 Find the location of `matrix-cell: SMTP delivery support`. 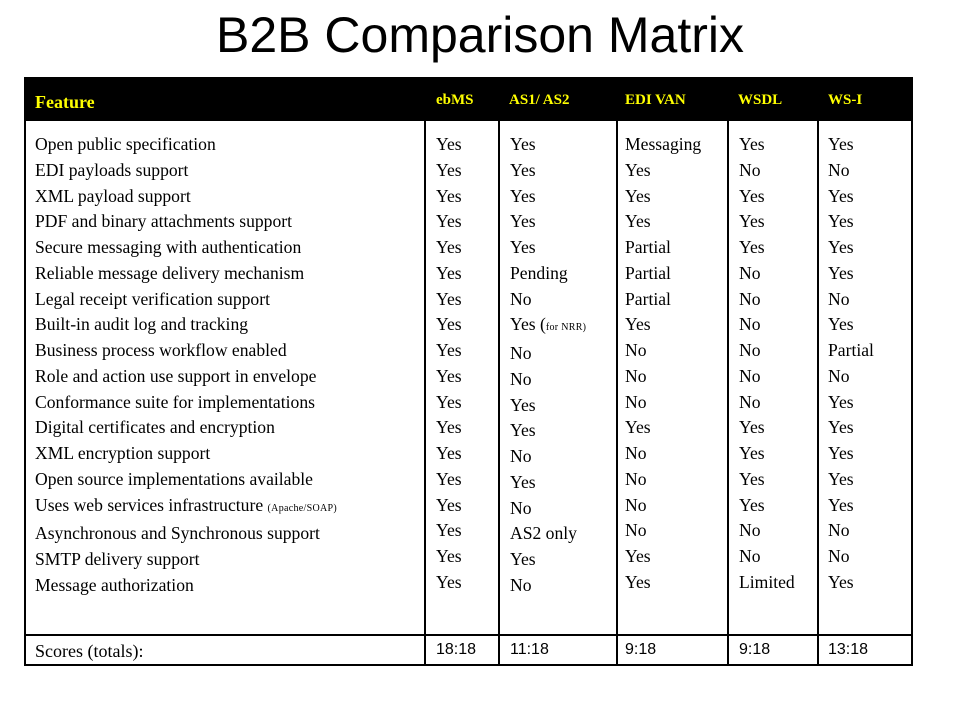

matrix-cell: SMTP delivery support is located at coordinates (229, 560).